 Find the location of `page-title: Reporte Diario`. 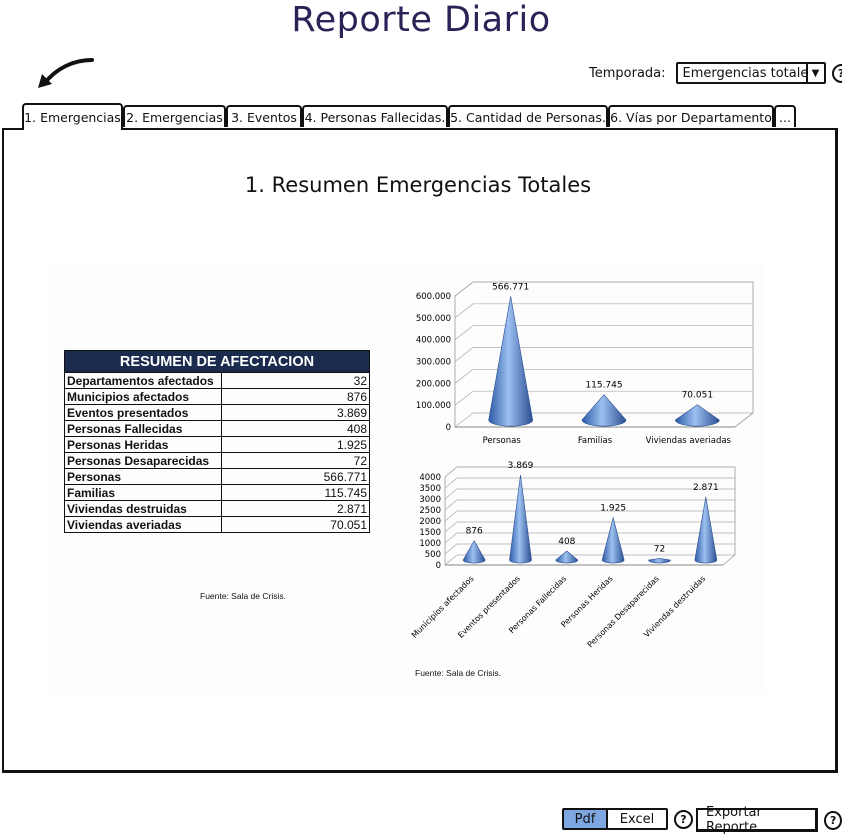

page-title: Reporte Diario is located at coordinates (421, 20).